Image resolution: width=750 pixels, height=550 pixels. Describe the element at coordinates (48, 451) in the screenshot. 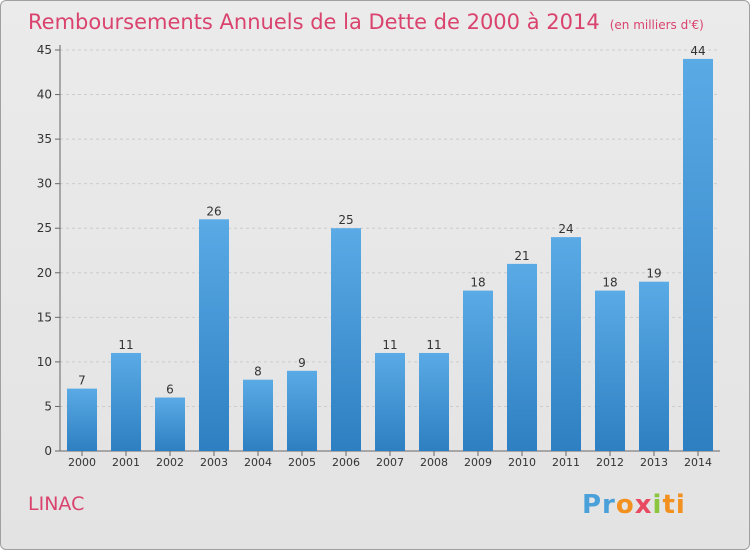

I see `y-tick-label: 0` at that location.